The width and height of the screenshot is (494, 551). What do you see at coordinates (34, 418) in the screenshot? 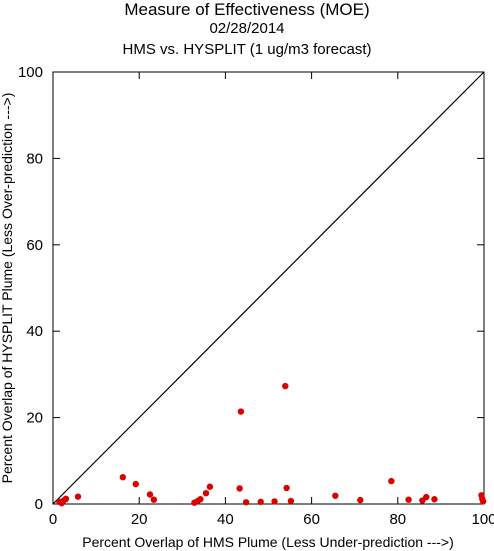
I see `y-tick-label: 20` at bounding box center [34, 418].